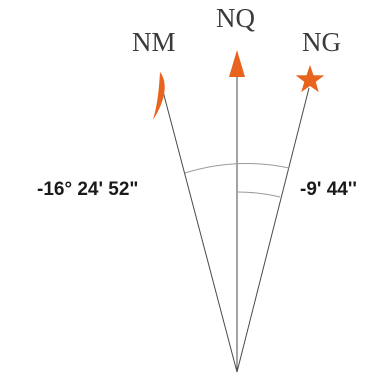 This screenshot has height=380, width=382. What do you see at coordinates (328, 189) in the screenshot?
I see `grid-convergence-value: -9' 44''` at bounding box center [328, 189].